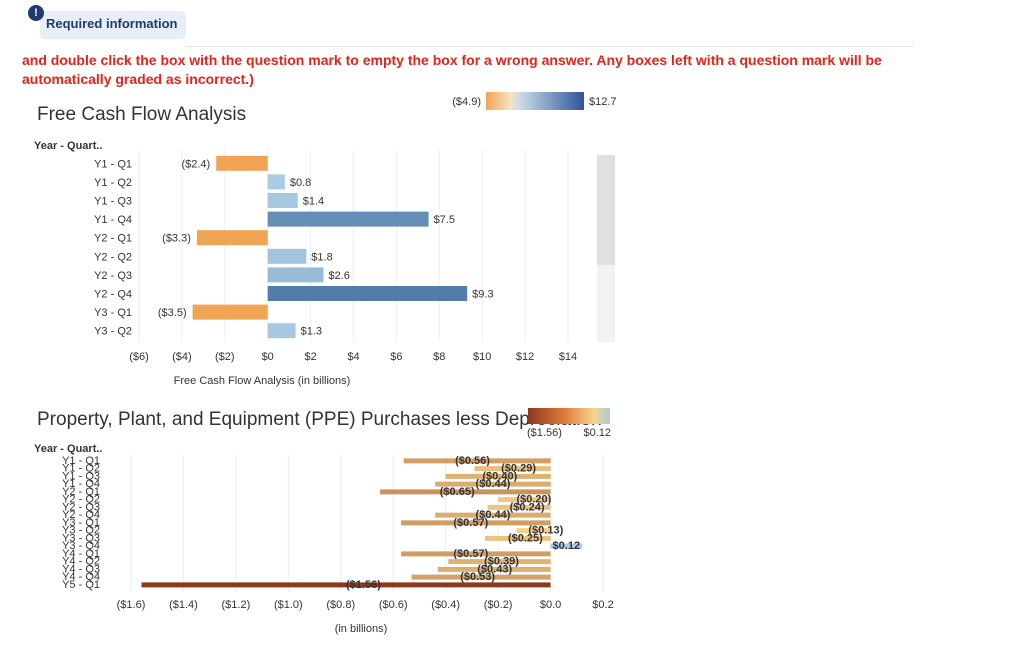 The image size is (1024, 660). What do you see at coordinates (139, 357) in the screenshot?
I see `fcf-x-tick-label: ($6)` at bounding box center [139, 357].